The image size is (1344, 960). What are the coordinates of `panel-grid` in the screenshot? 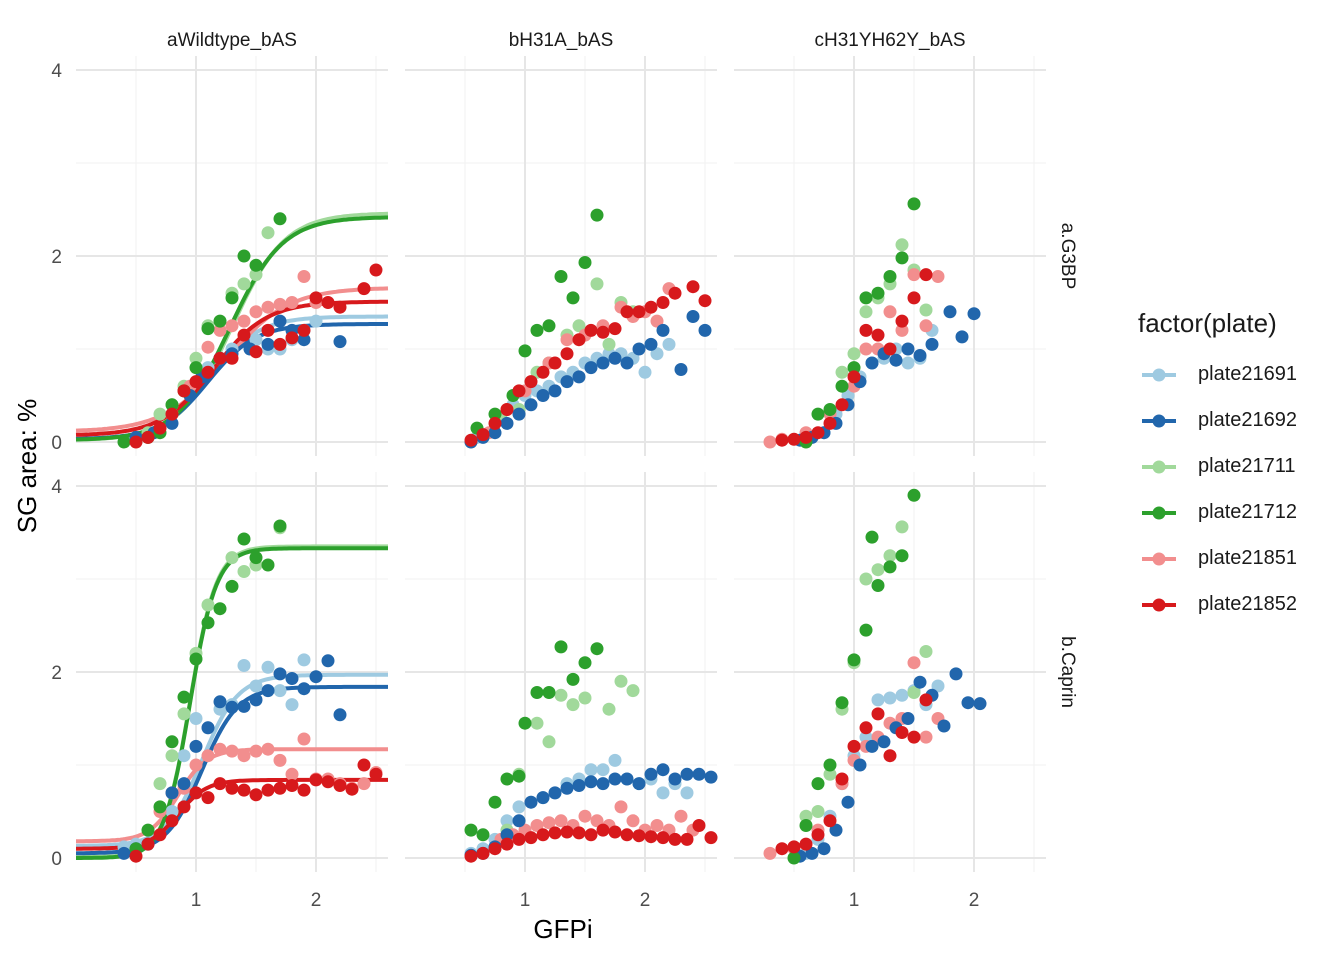 It's located at (232, 672).